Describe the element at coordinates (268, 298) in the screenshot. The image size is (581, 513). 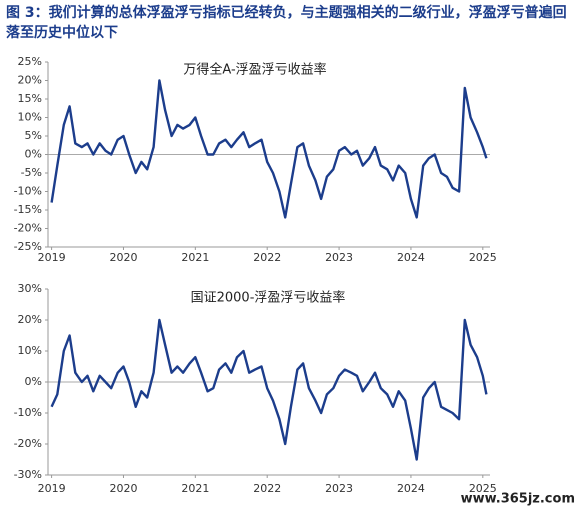
I see `chart-title: 国证2000-浮盈浮亏收益率` at that location.